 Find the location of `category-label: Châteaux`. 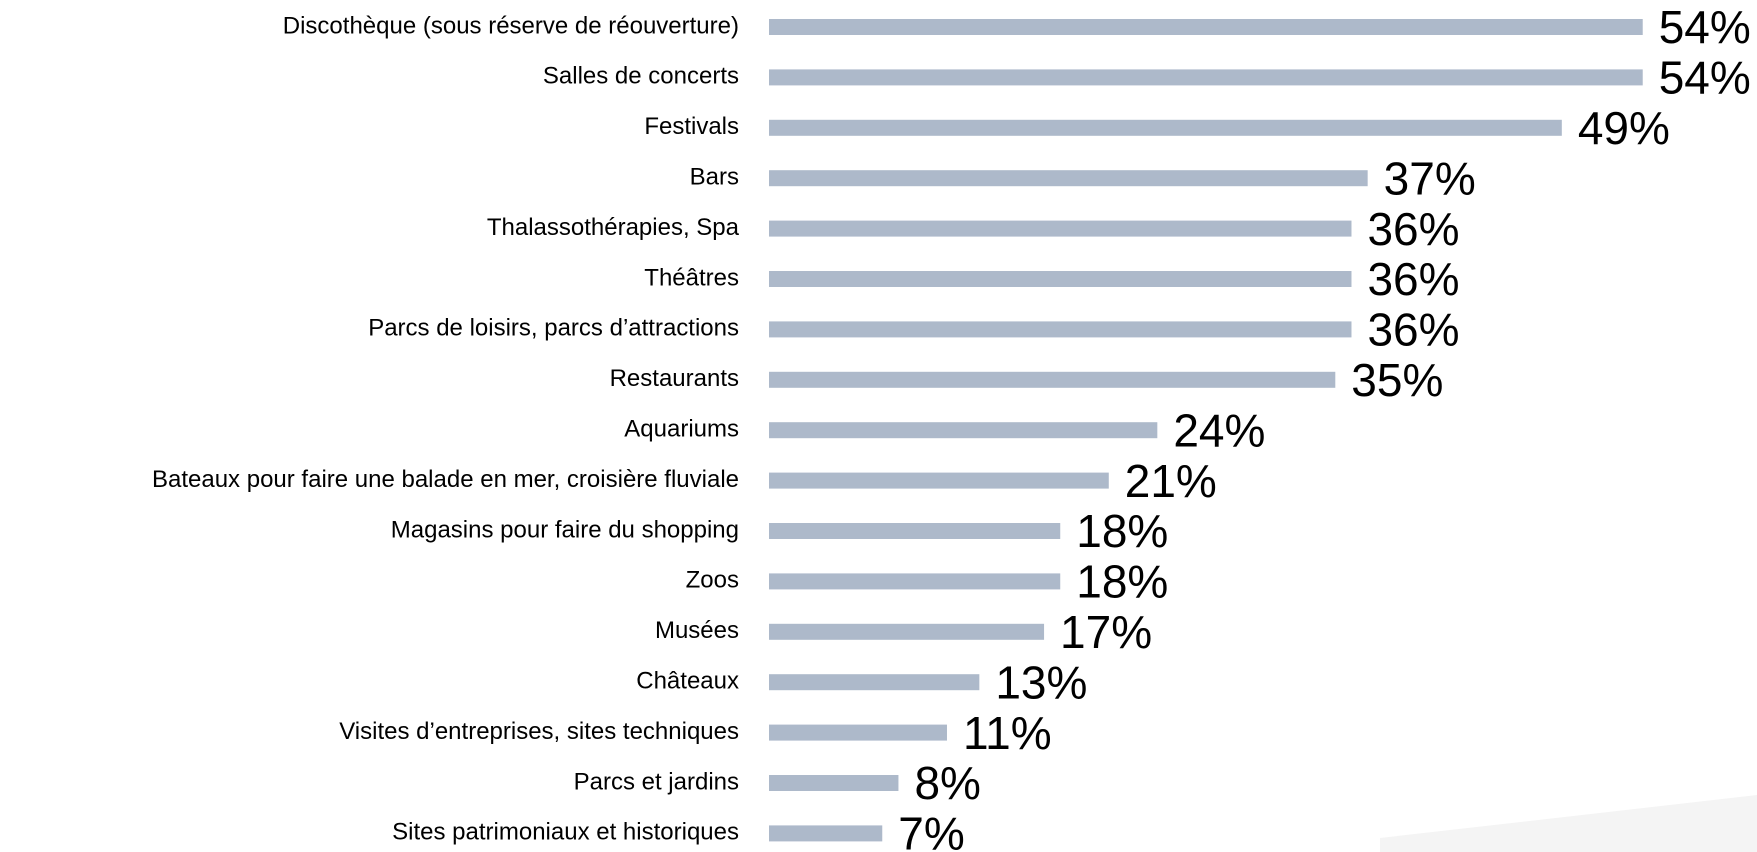

category-label: Châteaux is located at coordinates (687, 681).